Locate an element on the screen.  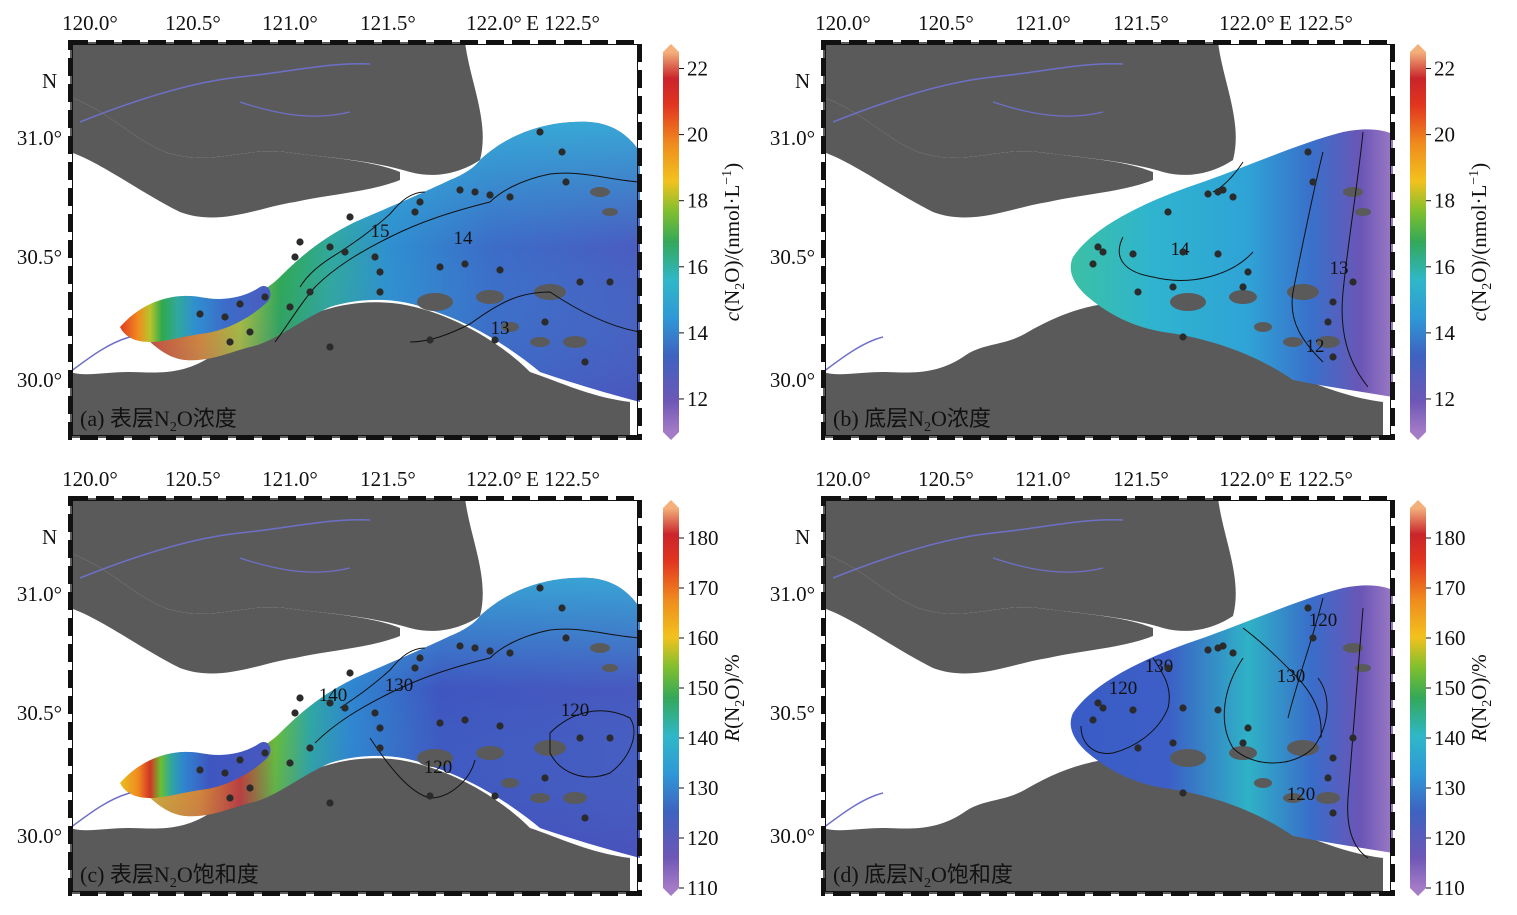
colorbar-tick-label: 170 is located at coordinates (1450, 588).